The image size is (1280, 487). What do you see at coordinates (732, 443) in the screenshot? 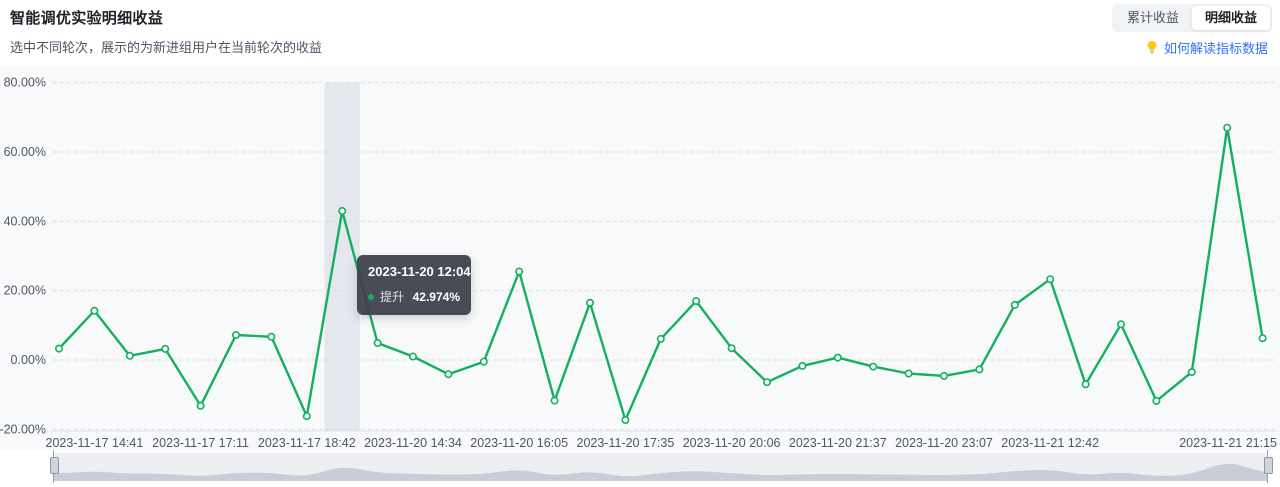
I see `x-axis-label: 2023-11-20 20:06` at bounding box center [732, 443].